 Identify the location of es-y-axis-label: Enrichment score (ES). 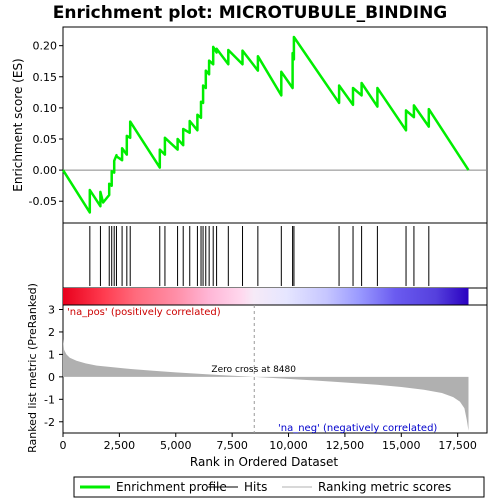
(18, 124).